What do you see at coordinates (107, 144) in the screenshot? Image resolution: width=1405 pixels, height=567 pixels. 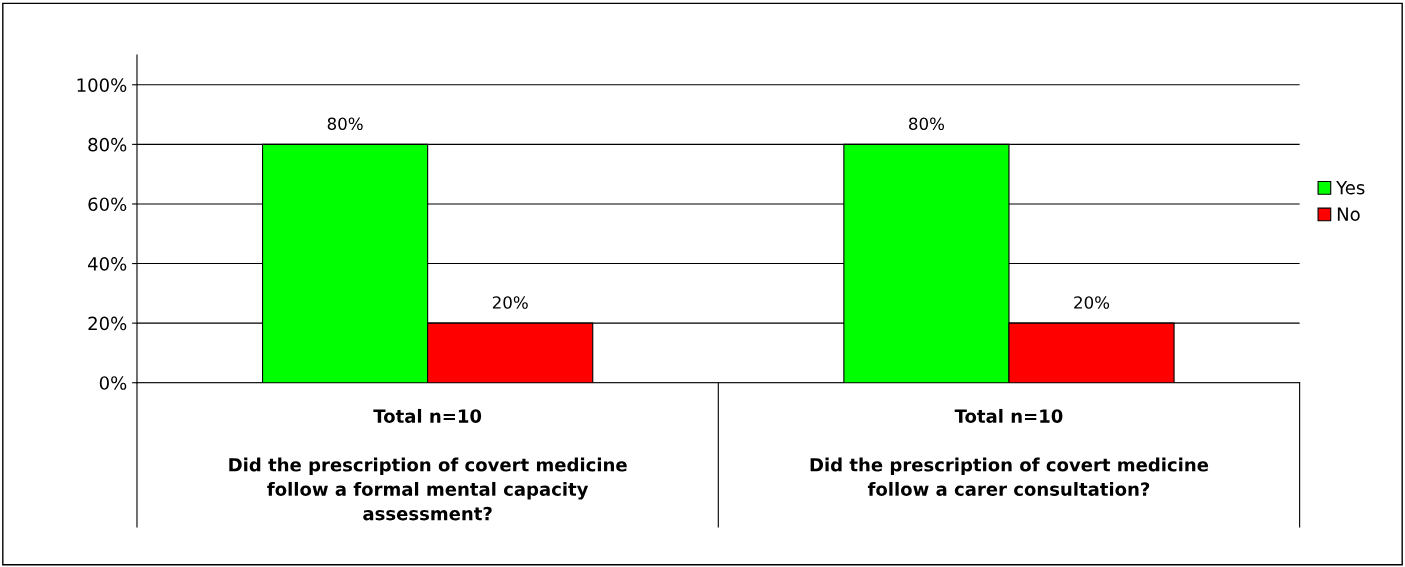 I see `y-tick-label: 80%` at bounding box center [107, 144].